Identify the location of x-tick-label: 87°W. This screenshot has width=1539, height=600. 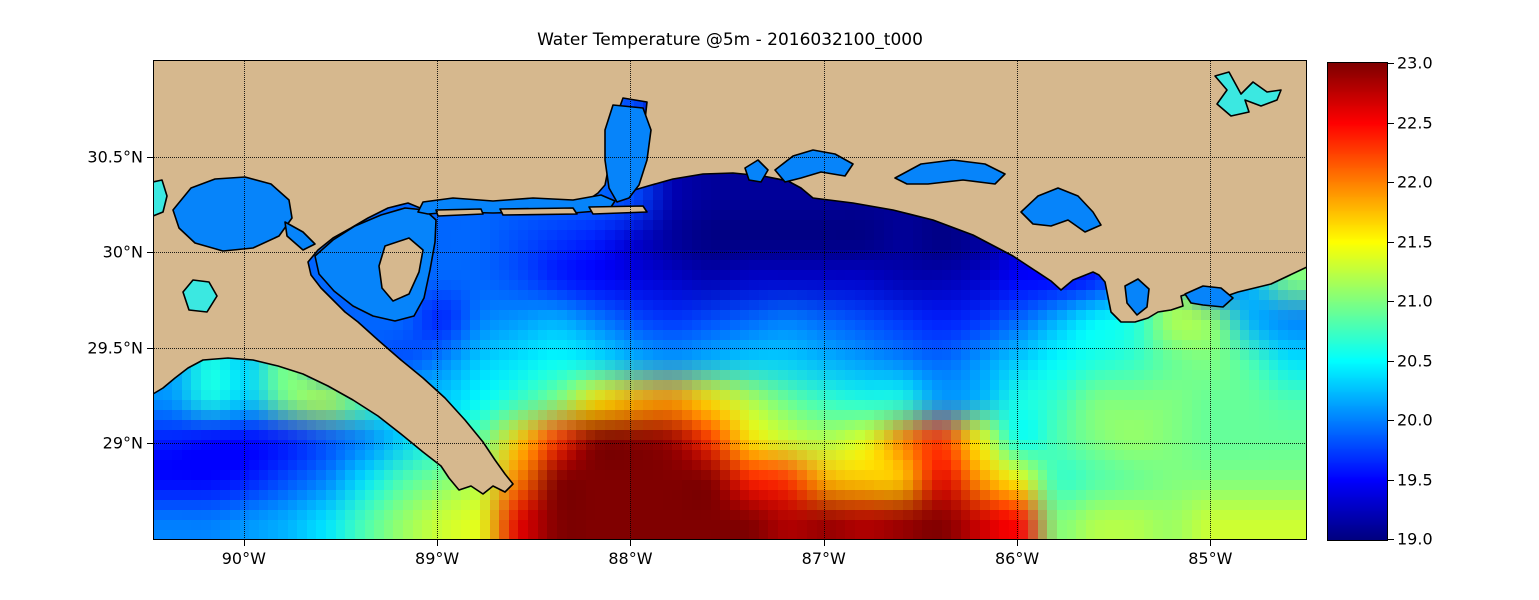
(823, 558).